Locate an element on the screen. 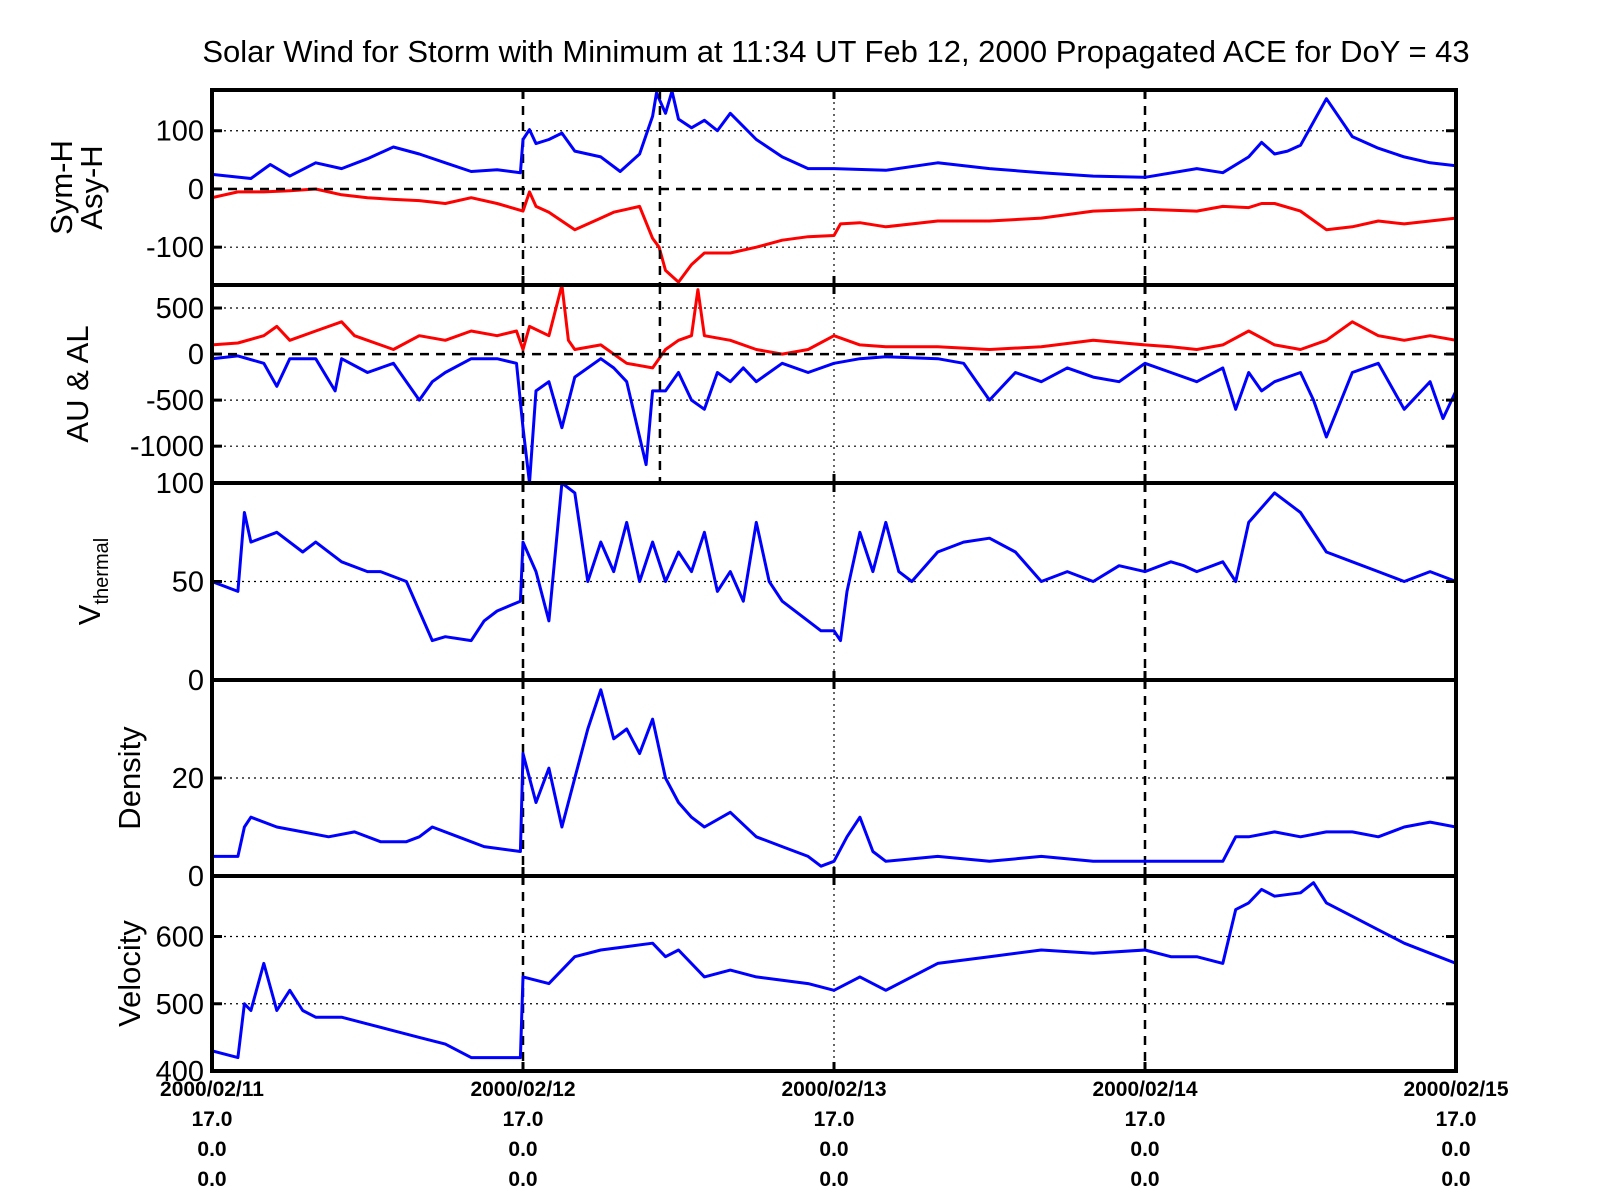  gridlines-symh is located at coordinates (834, 187).